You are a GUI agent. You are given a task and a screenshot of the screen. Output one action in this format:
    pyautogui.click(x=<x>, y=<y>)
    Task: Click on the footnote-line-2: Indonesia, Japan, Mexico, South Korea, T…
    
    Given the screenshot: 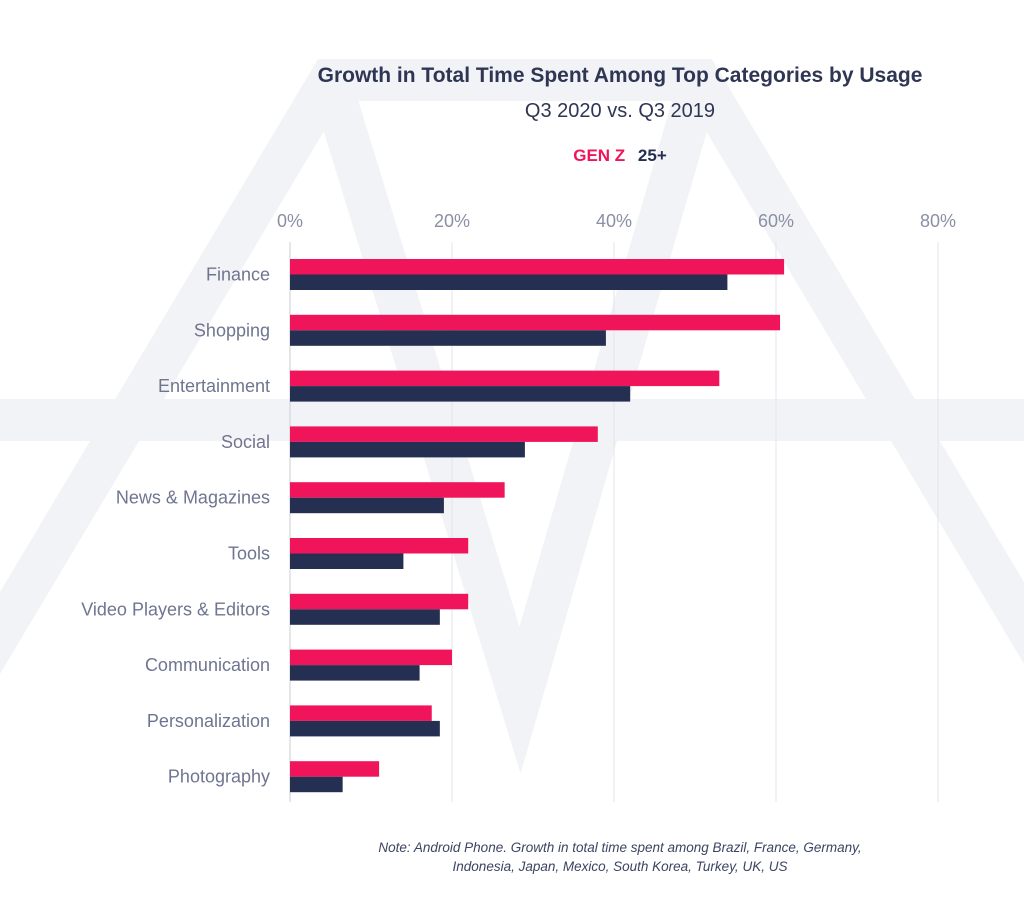 What is the action you would take?
    pyautogui.click(x=620, y=866)
    